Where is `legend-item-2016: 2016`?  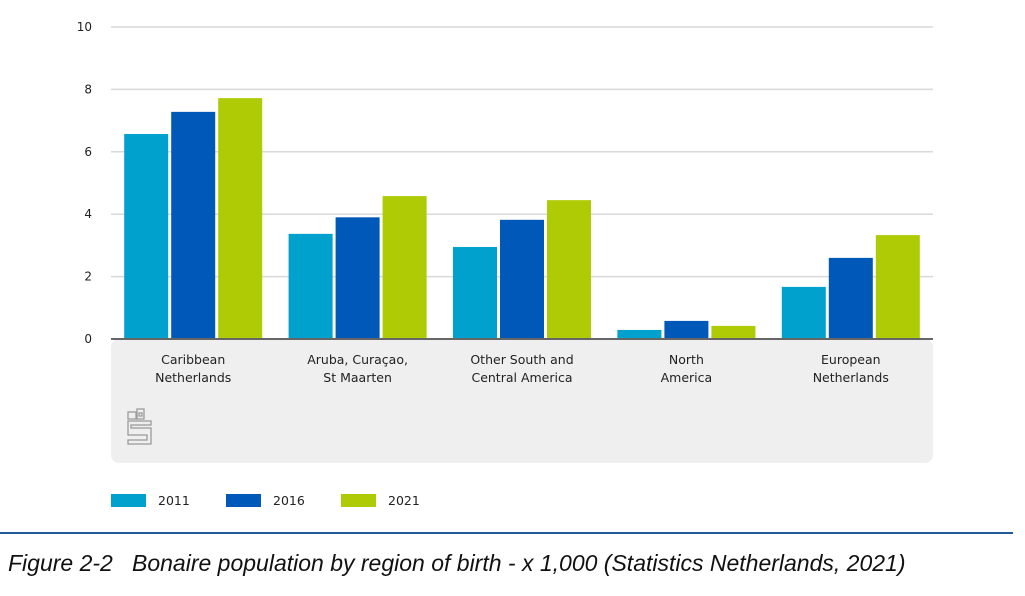
legend-item-2016: 2016 is located at coordinates (265, 500).